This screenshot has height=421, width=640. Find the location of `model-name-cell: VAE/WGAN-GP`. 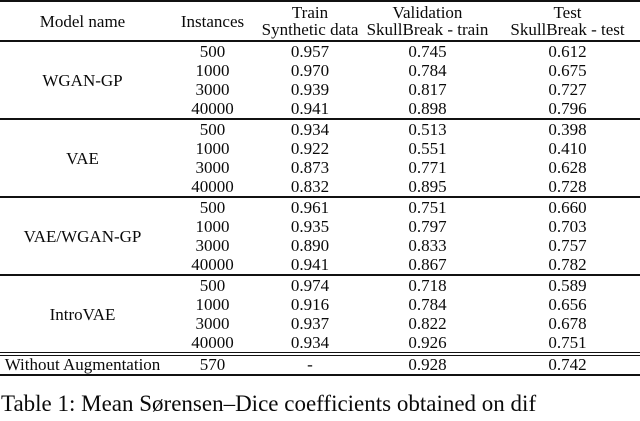

model-name-cell: VAE/WGAN-GP is located at coordinates (82, 235).